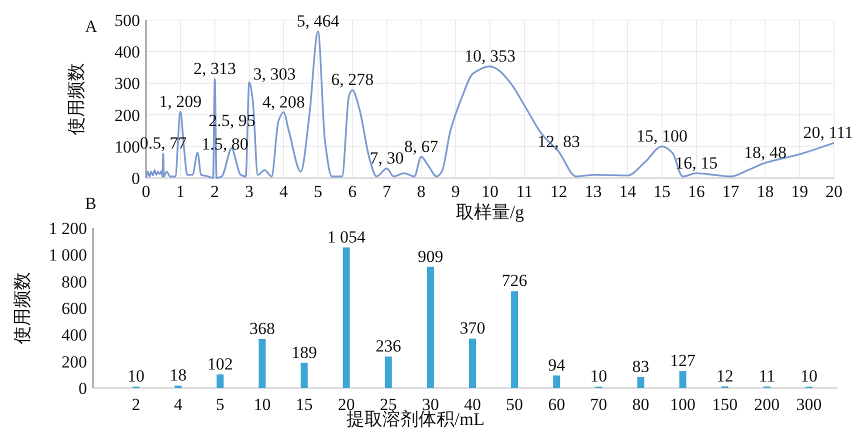 Image resolution: width=855 pixels, height=432 pixels. What do you see at coordinates (696, 191) in the screenshot?
I see `x-tick-label: 16` at bounding box center [696, 191].